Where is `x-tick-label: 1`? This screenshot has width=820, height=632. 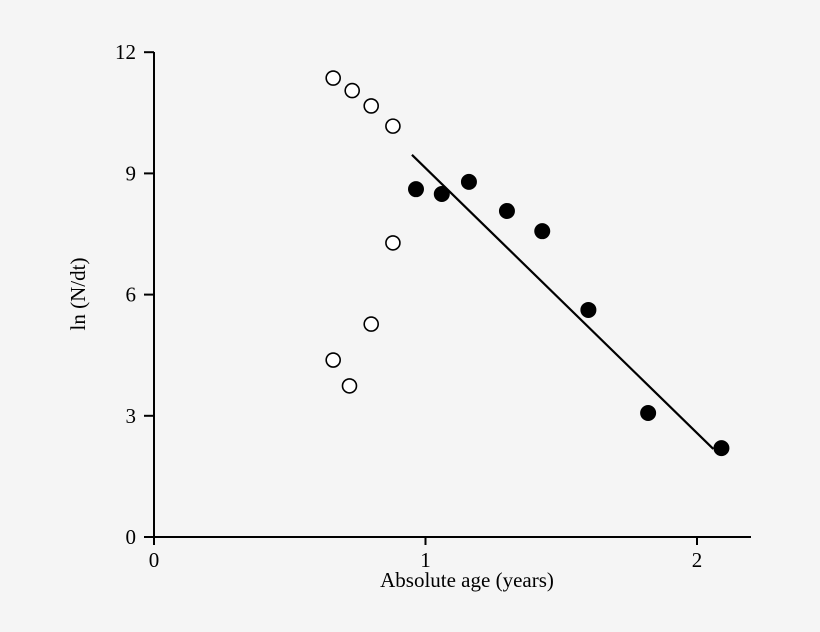 x-tick-label: 1 is located at coordinates (425, 560).